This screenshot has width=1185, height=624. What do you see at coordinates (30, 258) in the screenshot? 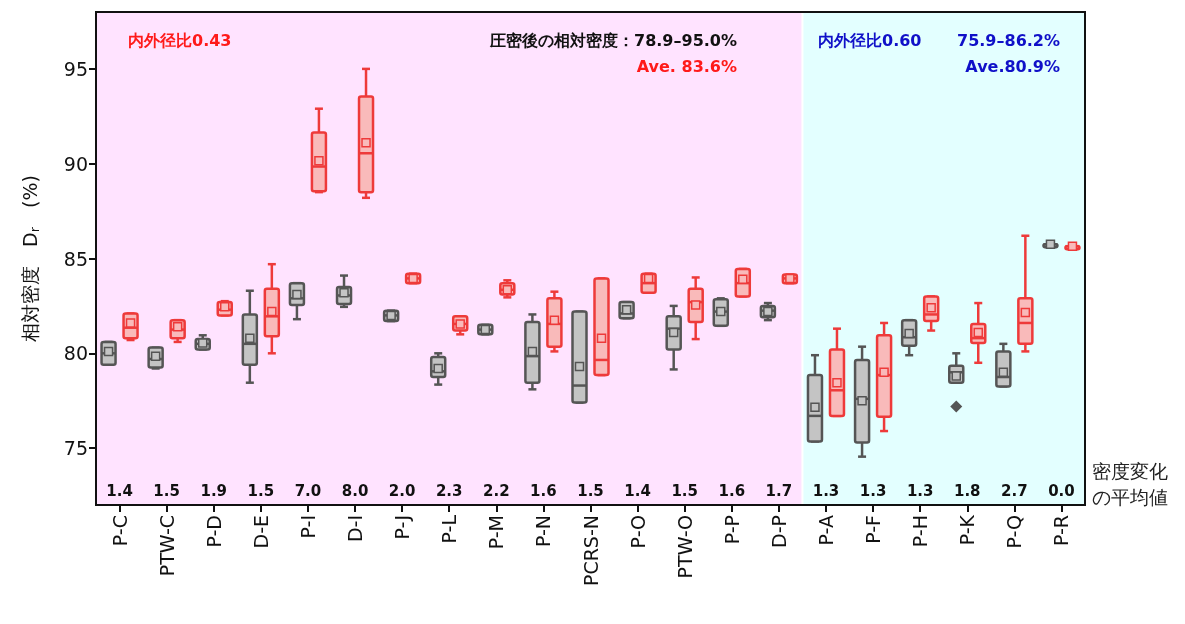
I see `text: 相対密度 Dr (%)` at bounding box center [30, 258].